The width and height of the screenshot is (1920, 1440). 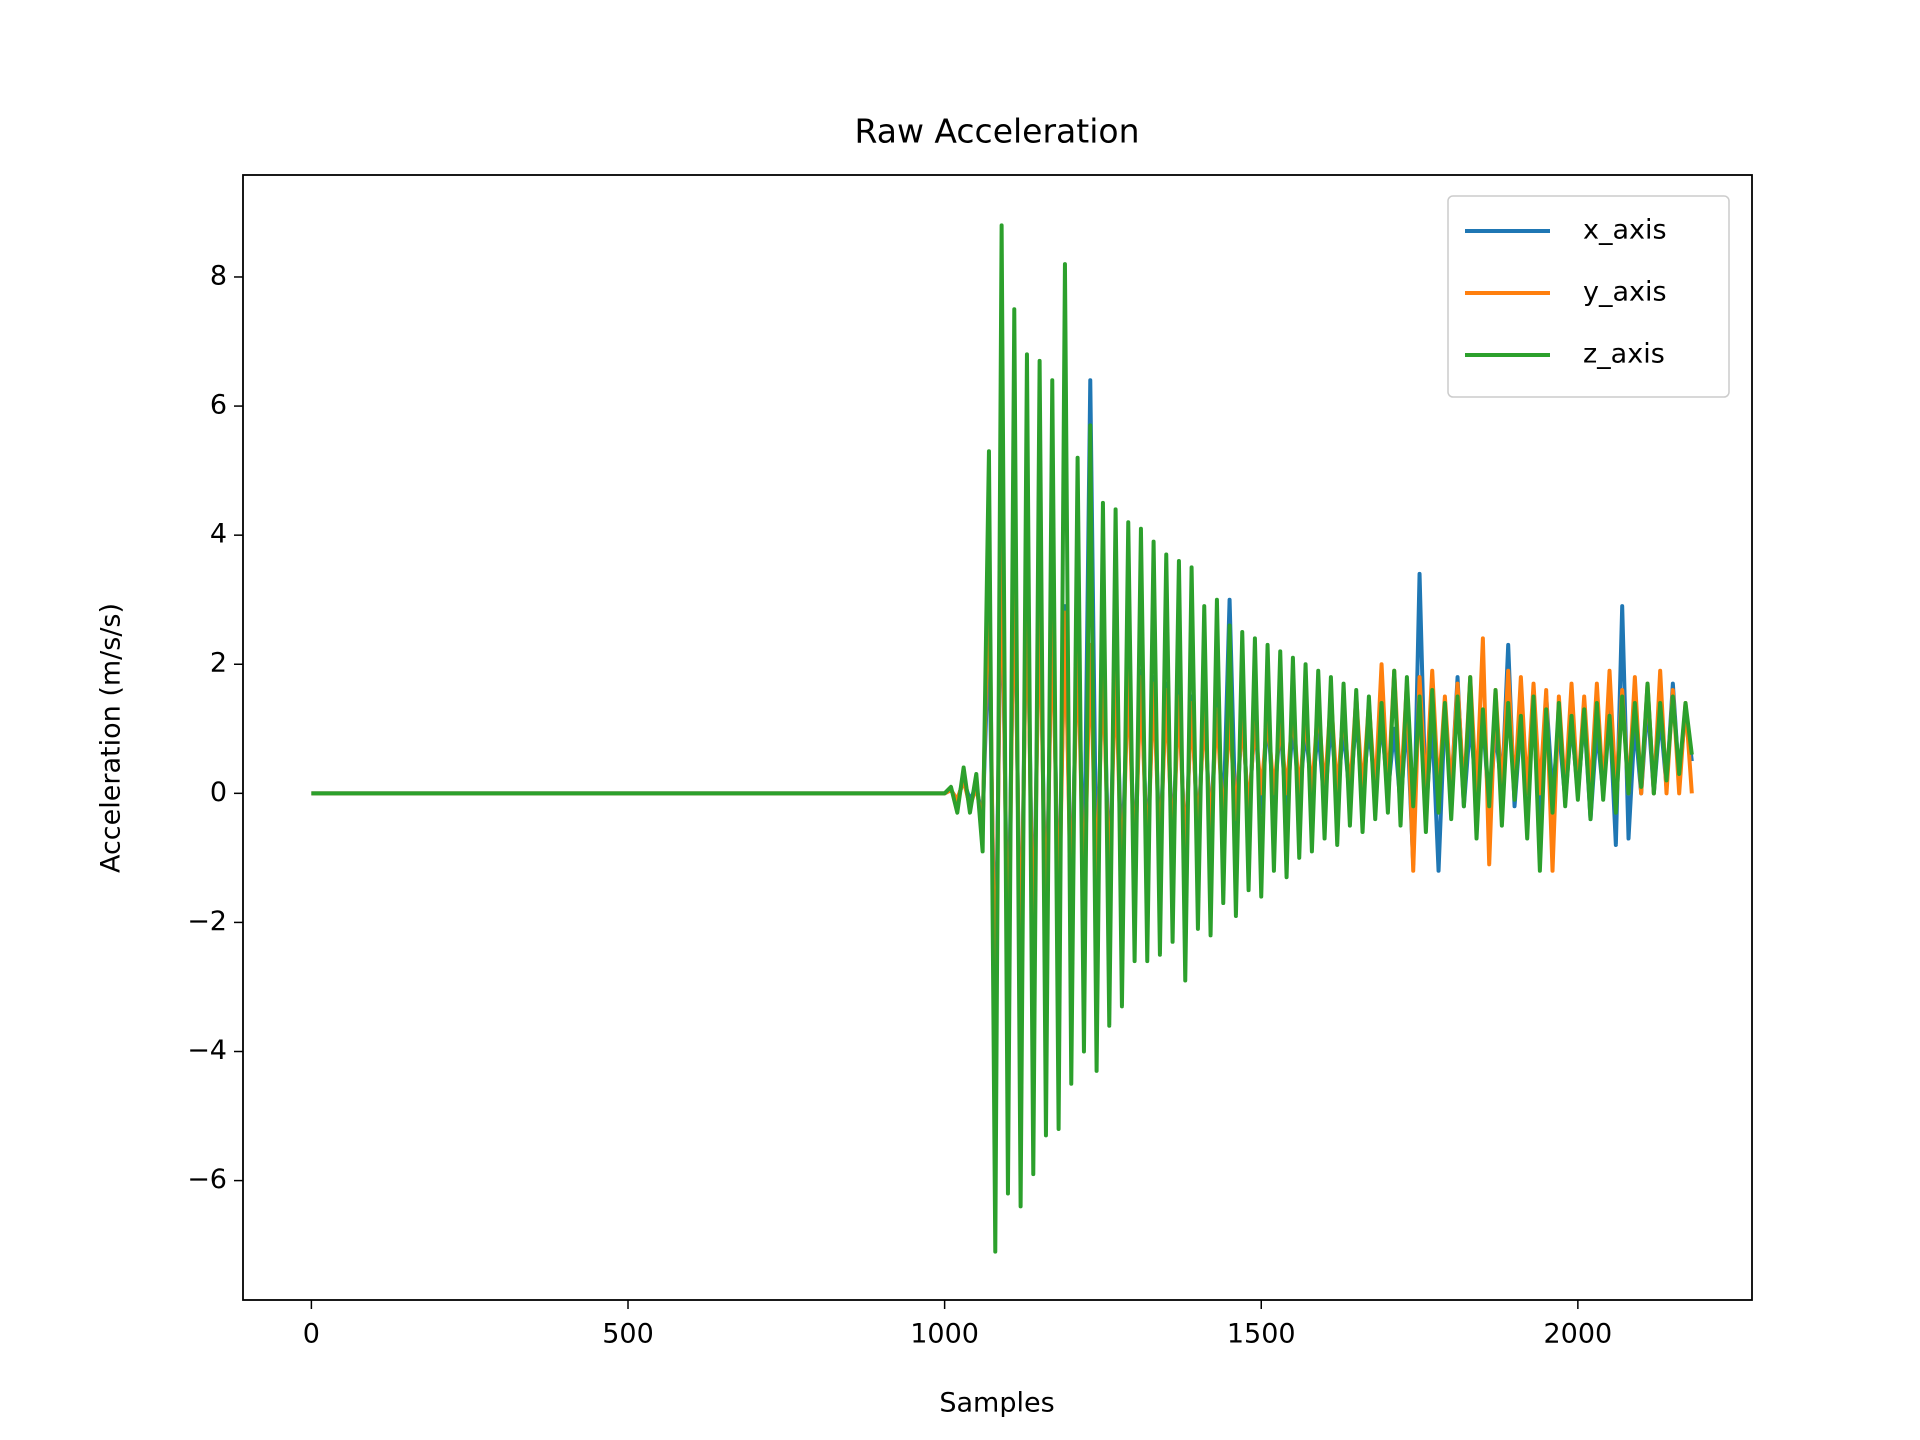 I want to click on y-tick-label: 8, so click(x=218, y=275).